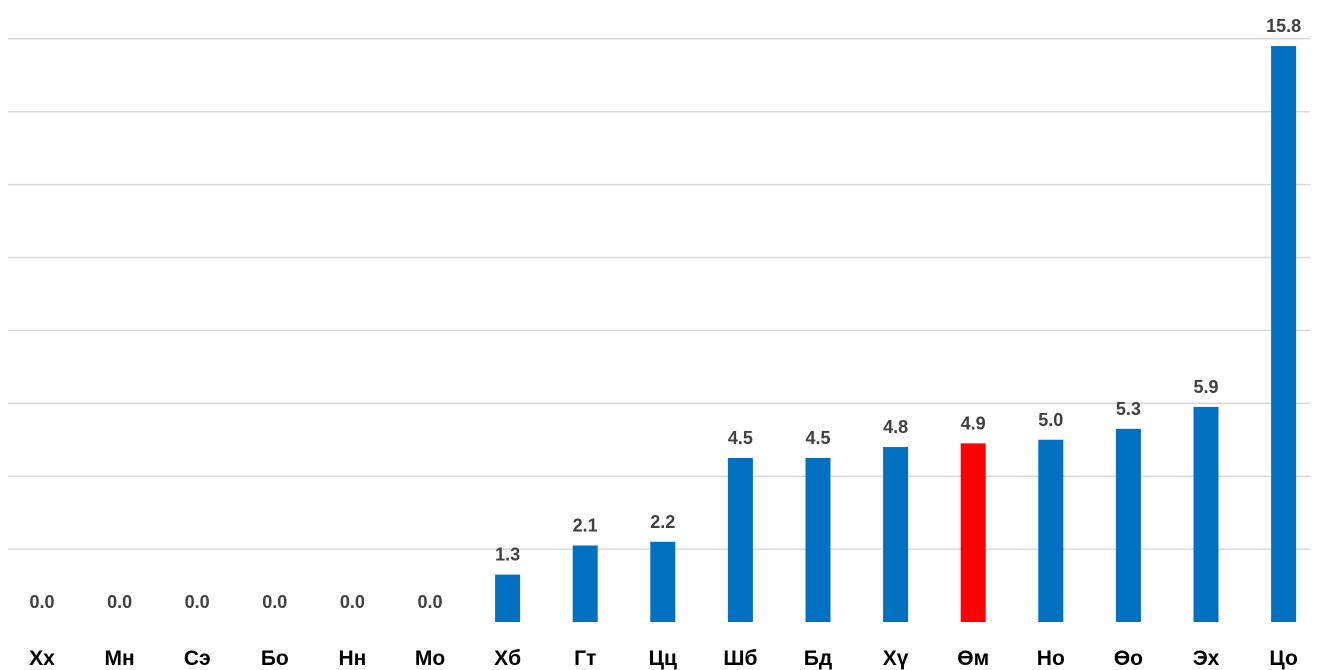  I want to click on category-label: Цо, so click(1283, 658).